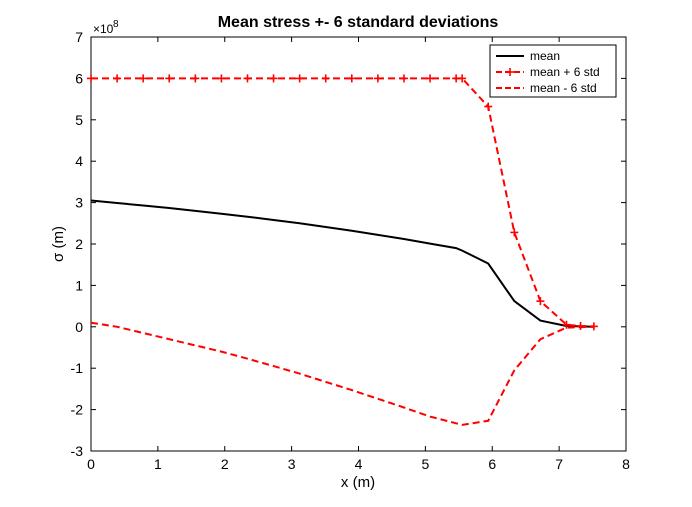 The width and height of the screenshot is (692, 507). I want to click on chart-title: Mean stress +- 6 standard deviations, so click(358, 22).